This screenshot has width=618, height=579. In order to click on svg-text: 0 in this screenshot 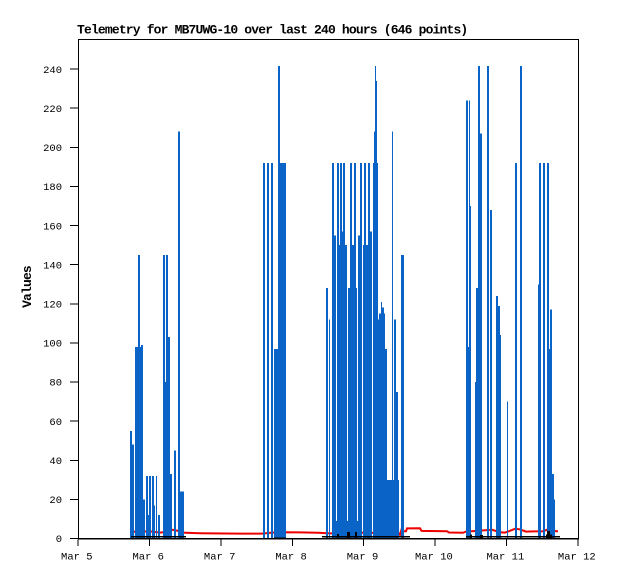, I will do `click(59, 540)`.